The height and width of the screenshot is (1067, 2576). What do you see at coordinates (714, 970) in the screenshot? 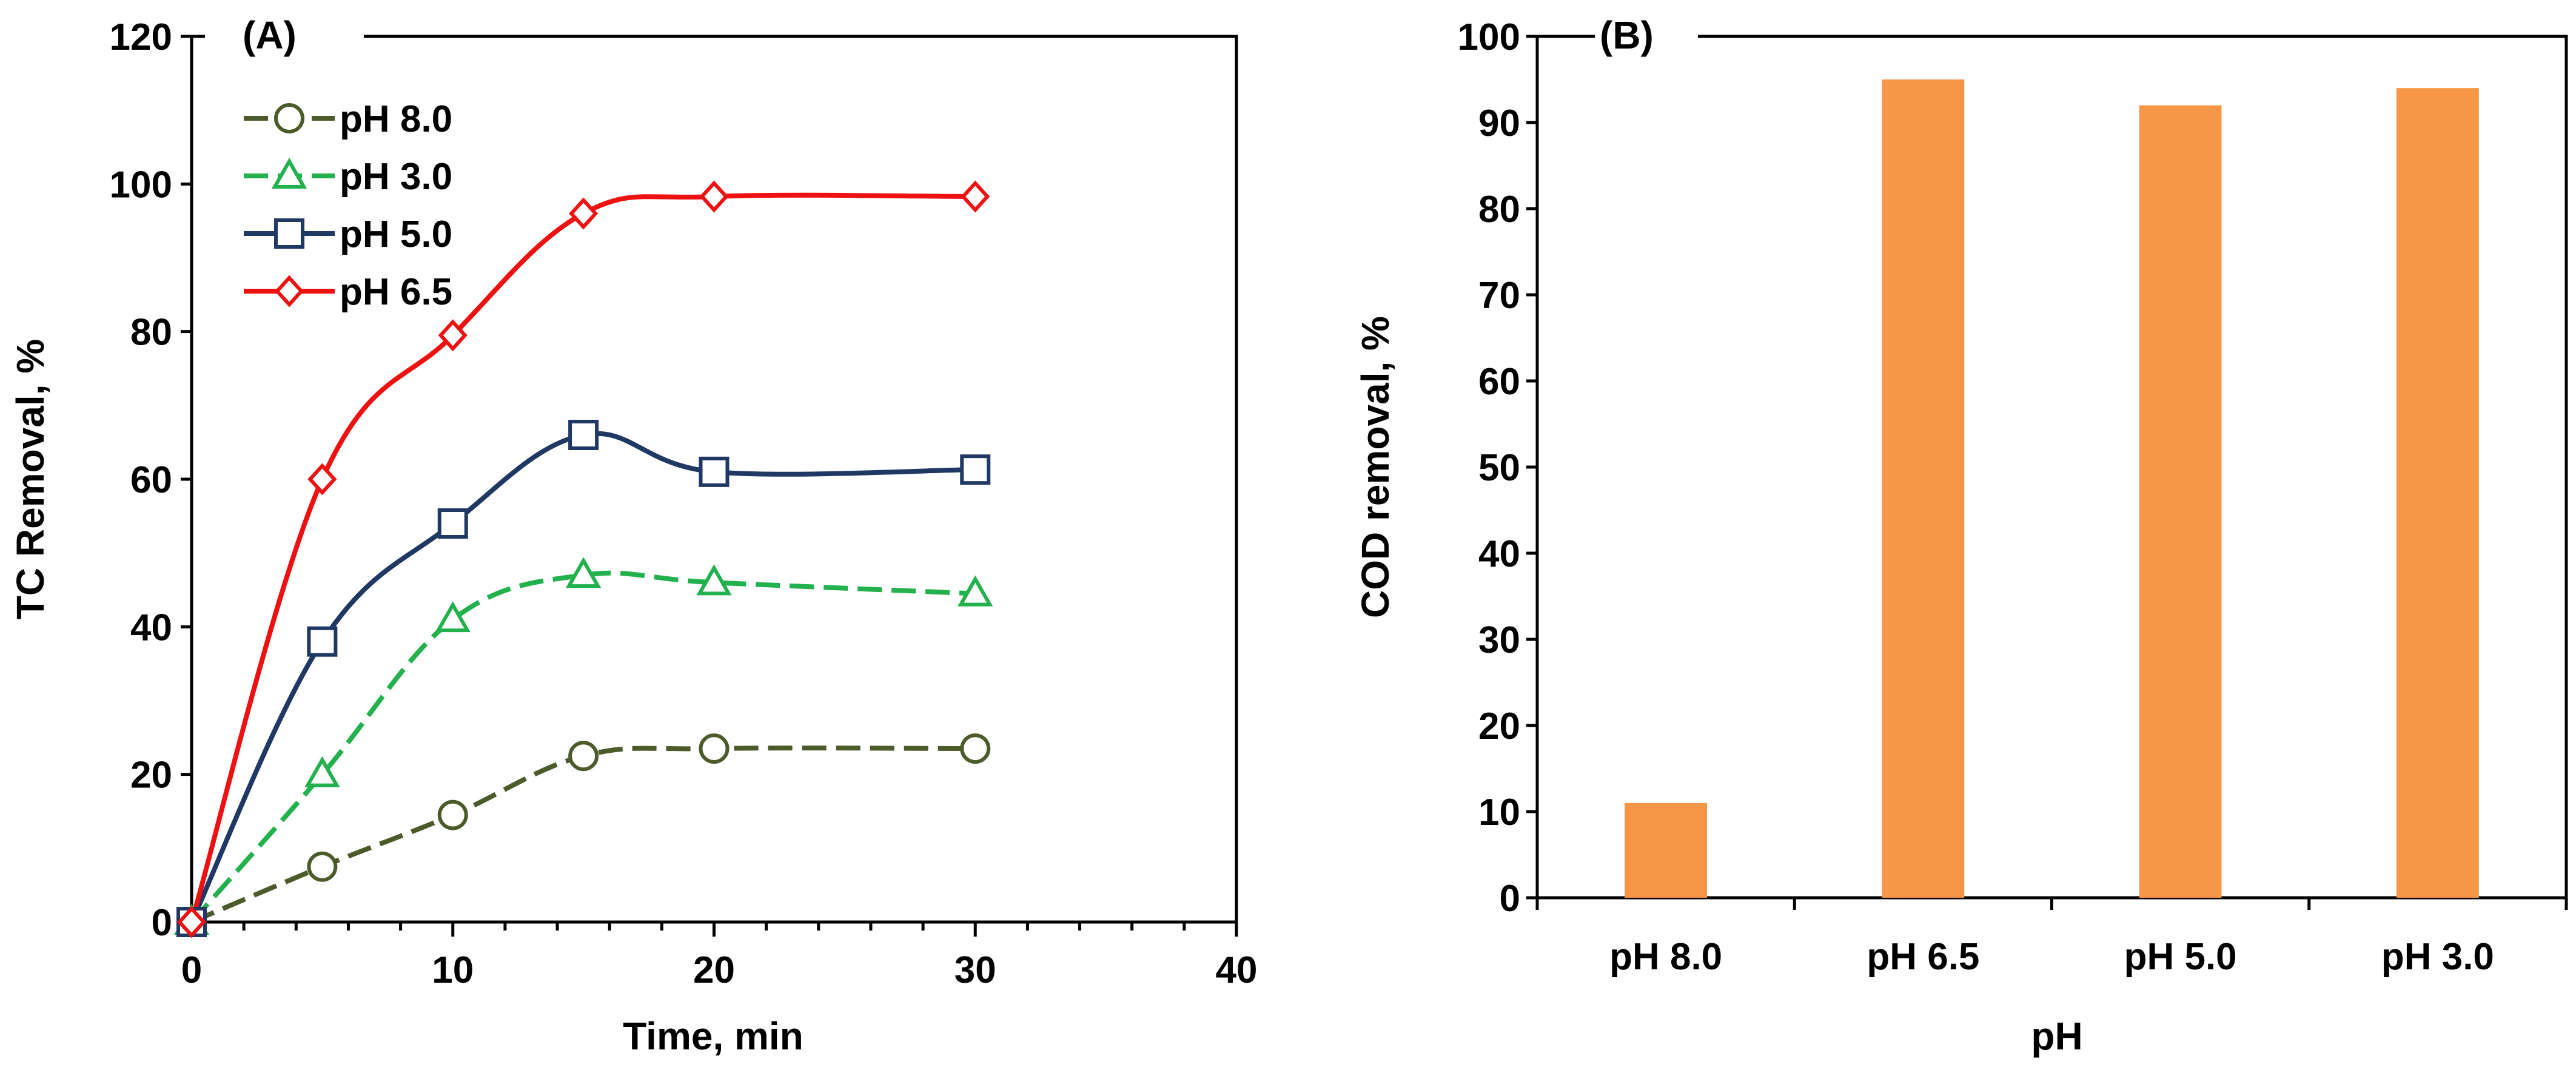
I see `x-tick-label: 20` at bounding box center [714, 970].